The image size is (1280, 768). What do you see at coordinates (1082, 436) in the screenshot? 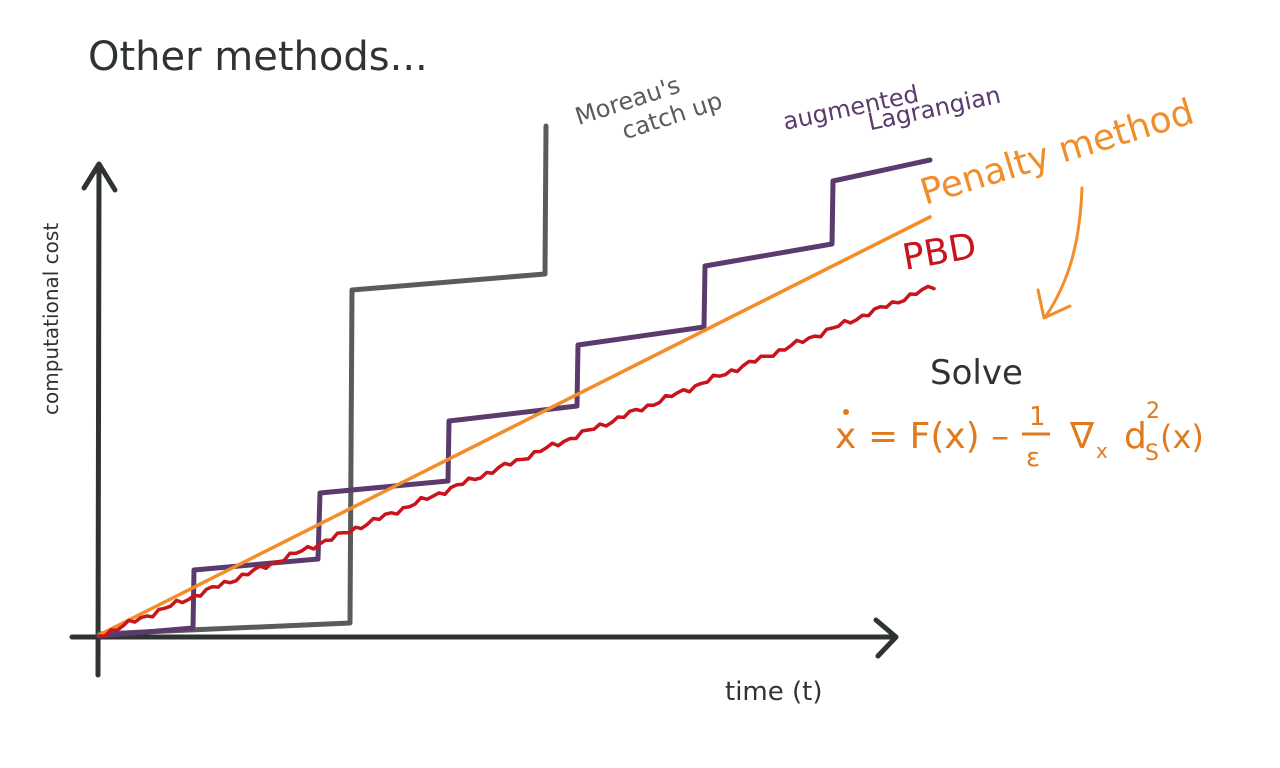
I see `equation-nabla: ∇` at bounding box center [1082, 436].